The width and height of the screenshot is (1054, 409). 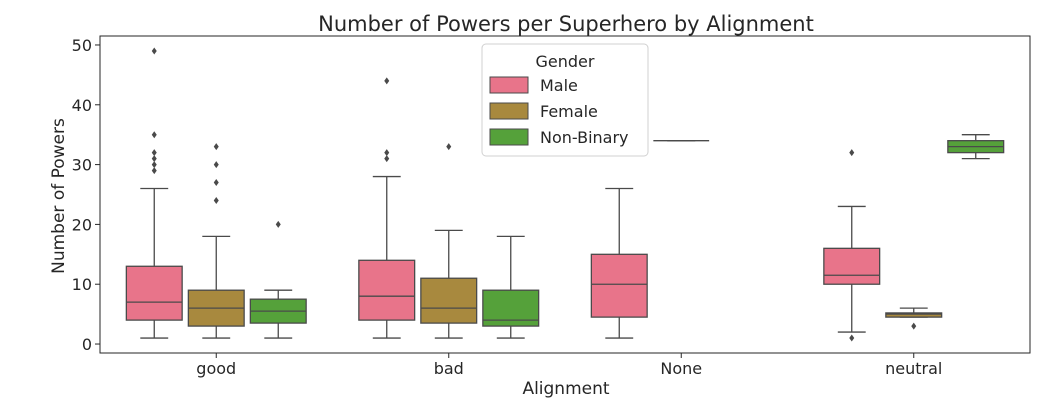 I want to click on box-non-binary-bad, so click(x=511, y=287).